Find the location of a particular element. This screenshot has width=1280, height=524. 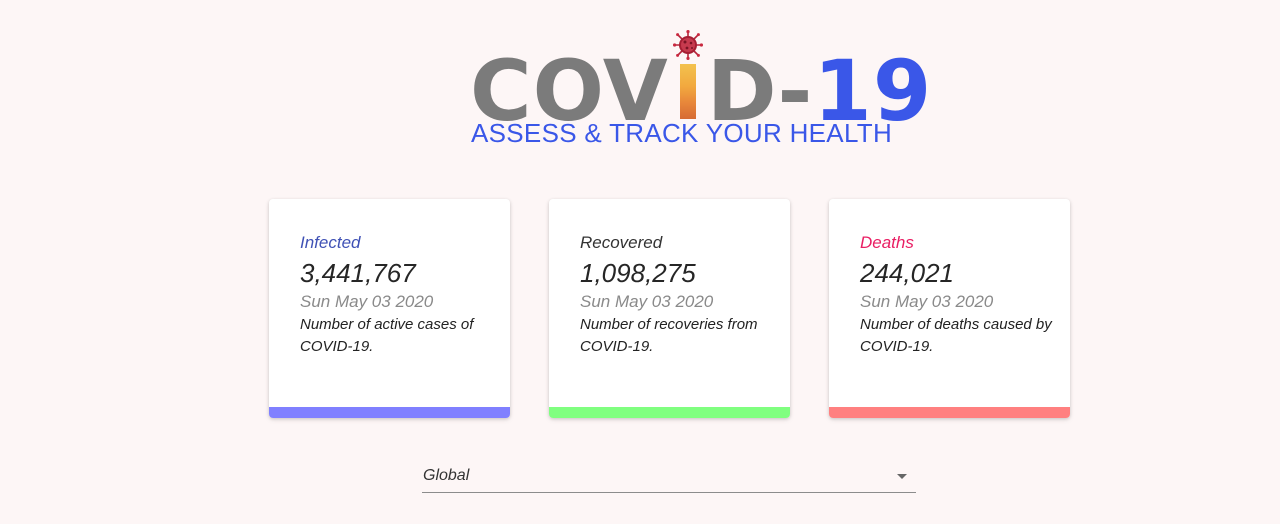

infected-count: 3,441,767 is located at coordinates (358, 273).